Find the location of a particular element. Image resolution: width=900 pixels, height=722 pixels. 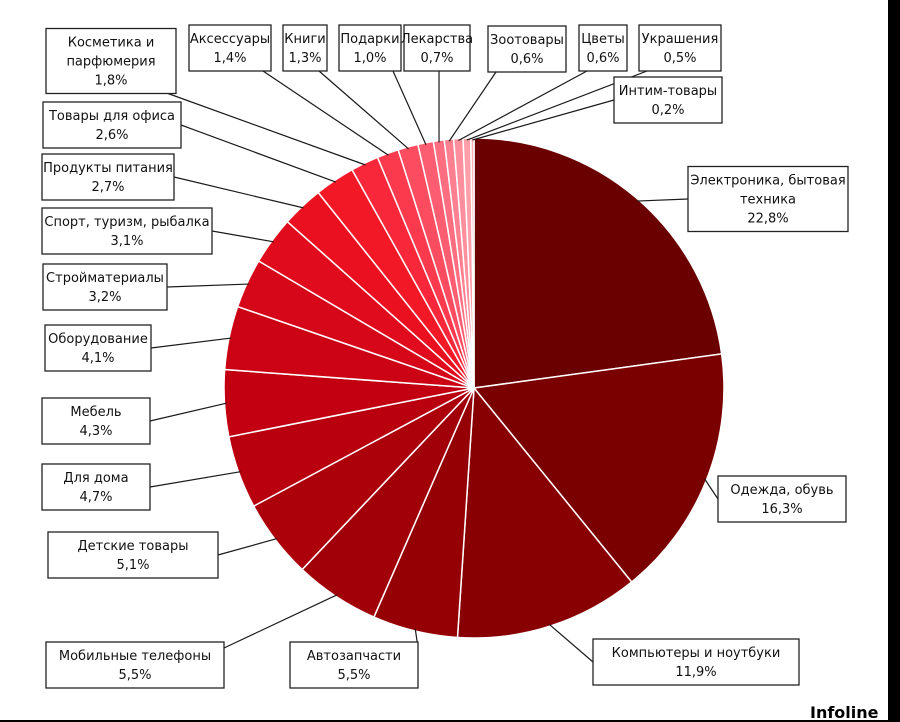

slice-category: Подарки is located at coordinates (369, 39).